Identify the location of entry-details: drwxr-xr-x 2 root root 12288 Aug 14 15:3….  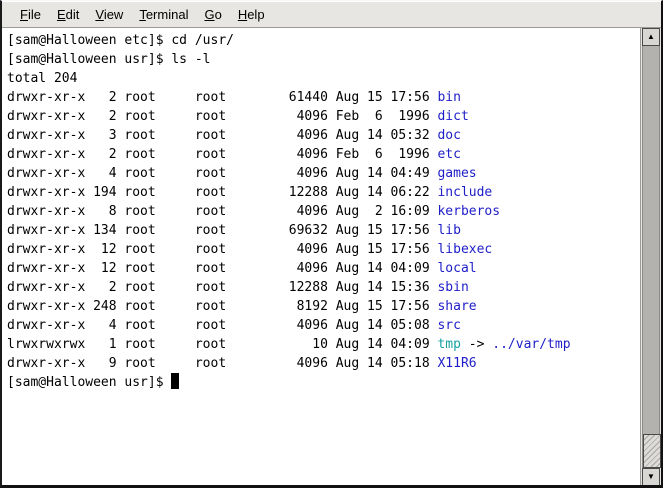
(222, 287).